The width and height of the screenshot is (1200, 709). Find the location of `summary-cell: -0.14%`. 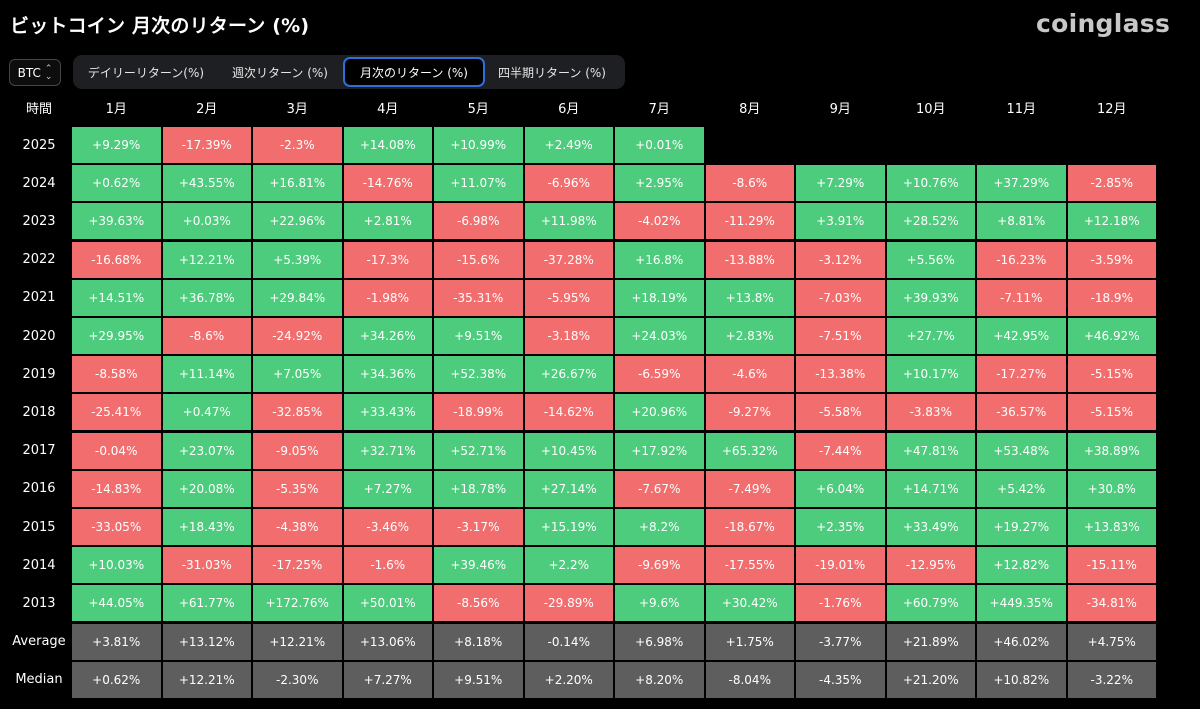

summary-cell: -0.14% is located at coordinates (568, 641).